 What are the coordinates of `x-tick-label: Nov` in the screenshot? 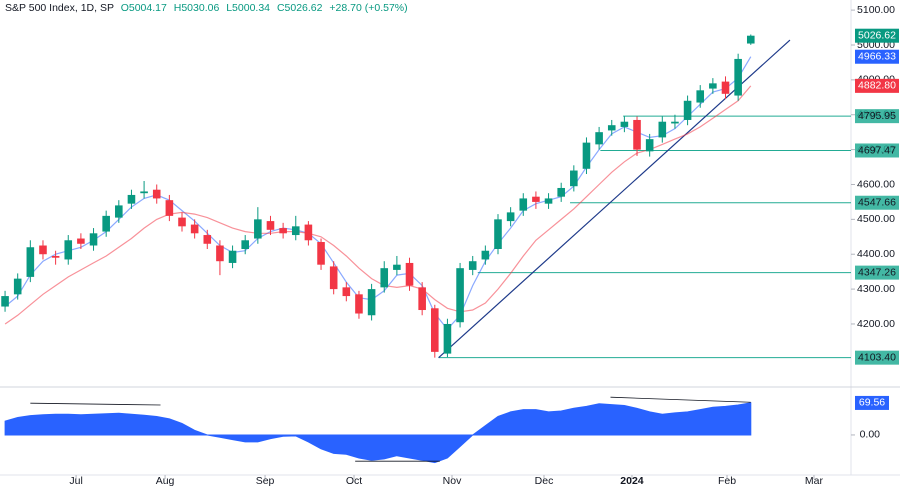 It's located at (452, 481).